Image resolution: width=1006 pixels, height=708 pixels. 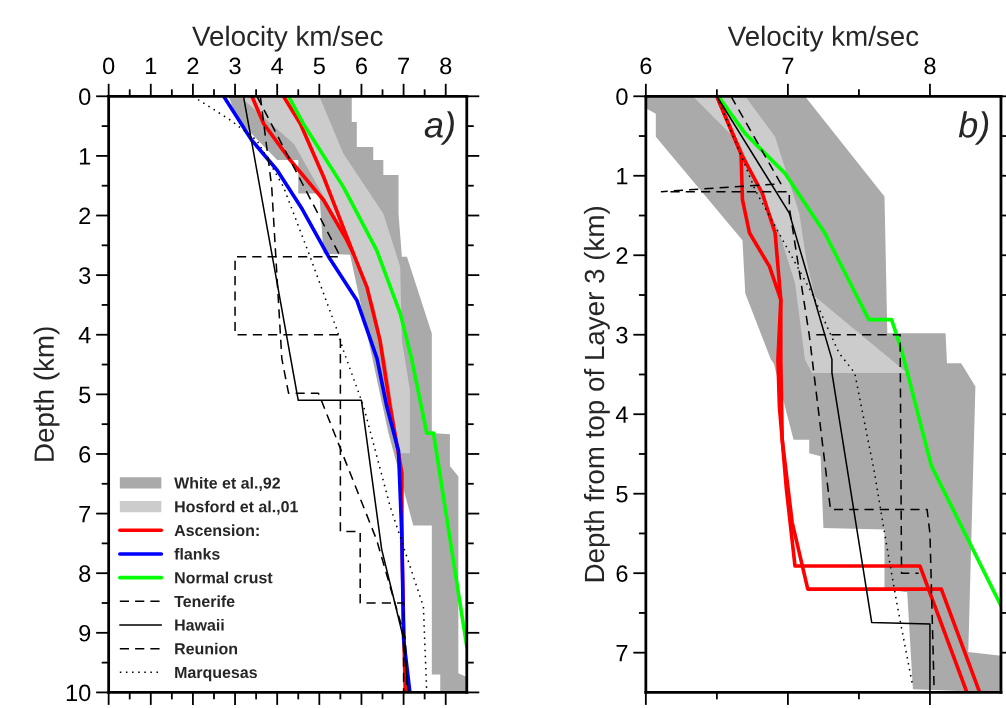 I want to click on x-tick-label: 1, so click(x=151, y=66).